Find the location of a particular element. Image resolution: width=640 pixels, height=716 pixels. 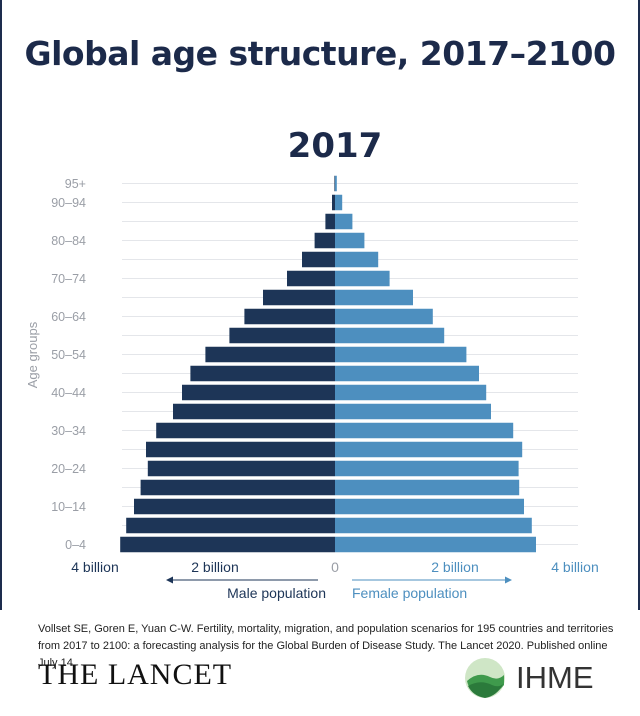

y-tick-label: 40–44 is located at coordinates (68, 393).